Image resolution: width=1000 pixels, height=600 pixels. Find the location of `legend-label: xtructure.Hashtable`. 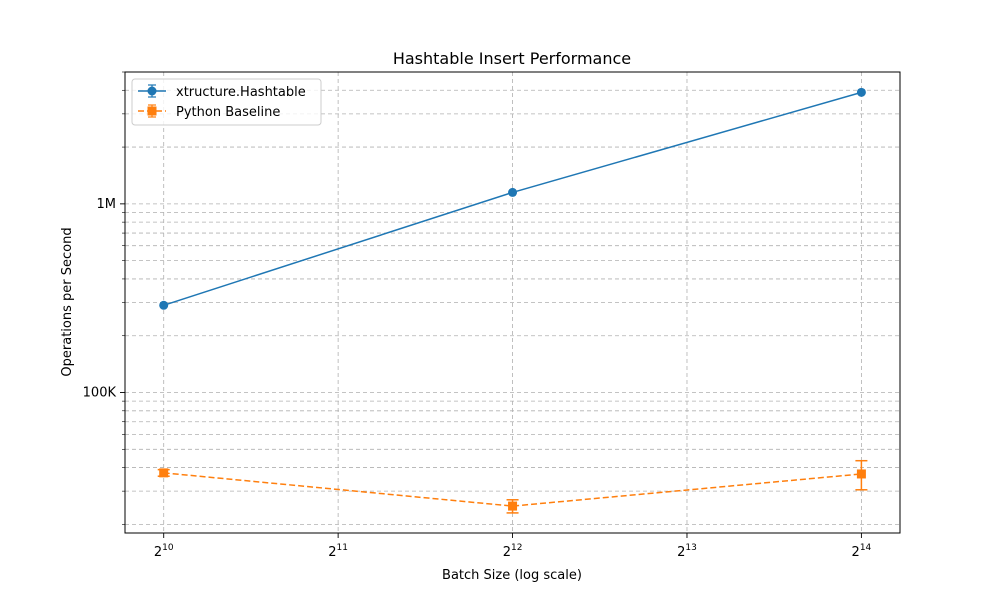

legend-label: xtructure.Hashtable is located at coordinates (241, 92).